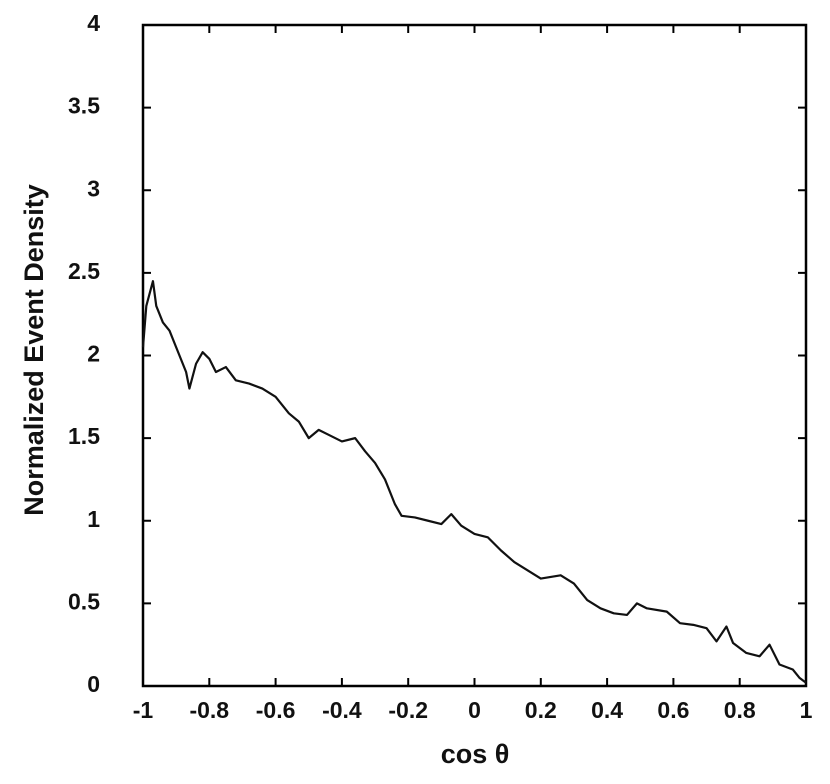 This screenshot has height=784, width=830. What do you see at coordinates (673, 710) in the screenshot?
I see `x-tick-label: 0.6` at bounding box center [673, 710].